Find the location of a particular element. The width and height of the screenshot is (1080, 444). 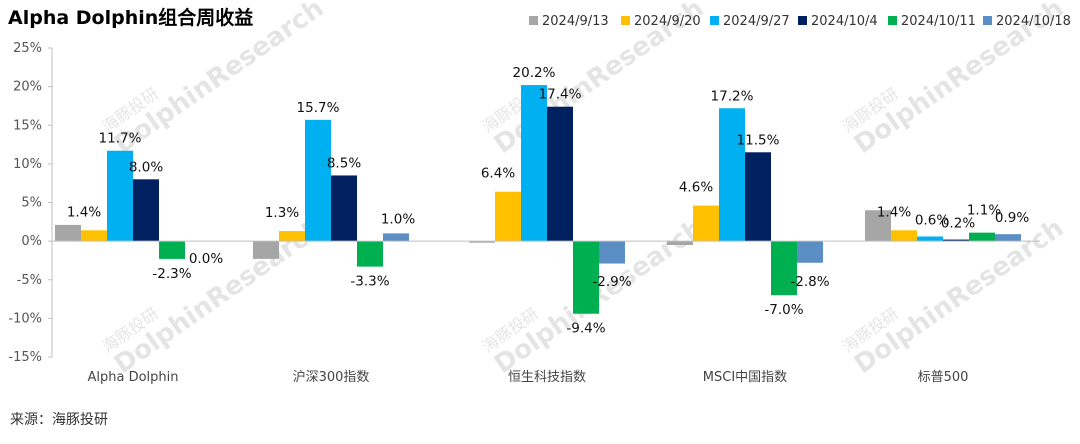

legend-label: 2024/9/13 is located at coordinates (575, 21).